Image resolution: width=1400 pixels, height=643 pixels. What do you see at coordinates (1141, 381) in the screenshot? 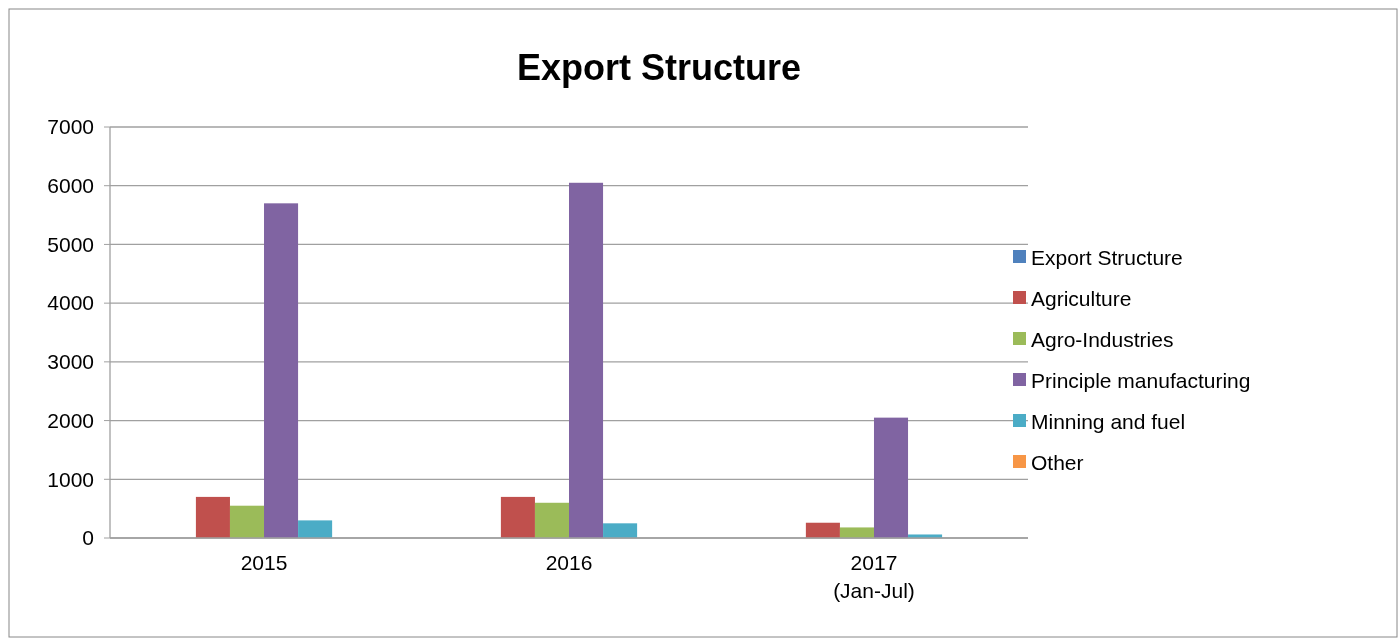
I see `legend-label: Principle manufacturing` at bounding box center [1141, 381].